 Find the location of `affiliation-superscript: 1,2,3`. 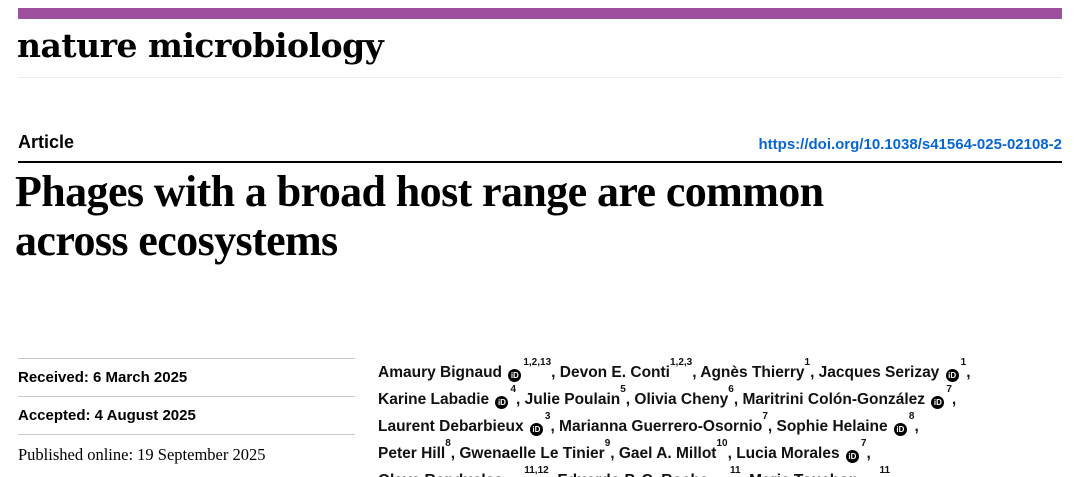

affiliation-superscript: 1,2,3 is located at coordinates (681, 362).